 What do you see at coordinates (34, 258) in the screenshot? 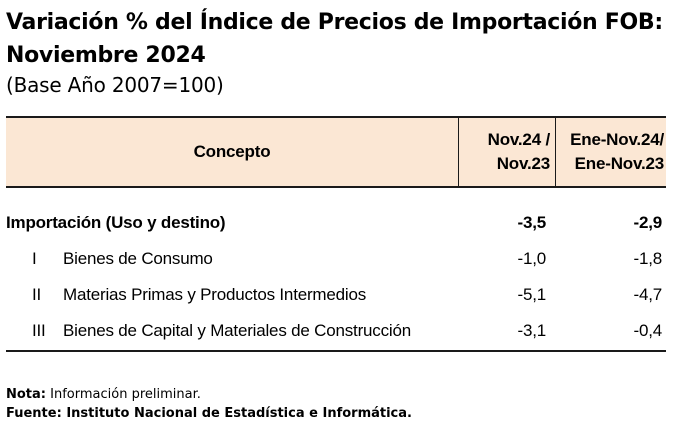
I see `row-roman: I` at bounding box center [34, 258].